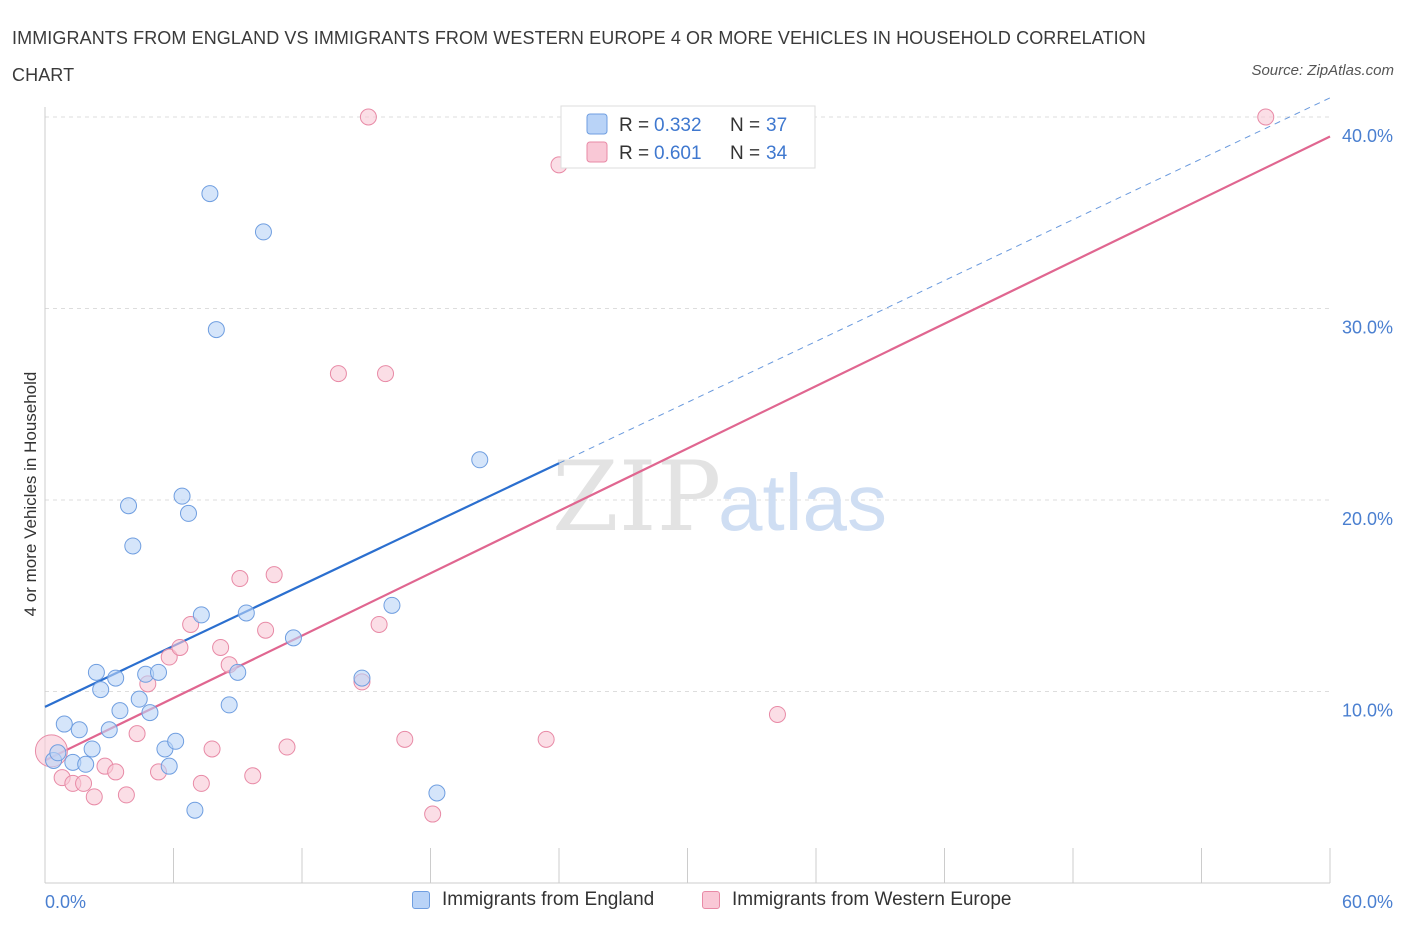 This screenshot has height=930, width=1406. Describe the element at coordinates (65, 902) in the screenshot. I see `x-tick-label: 0.0%` at that location.